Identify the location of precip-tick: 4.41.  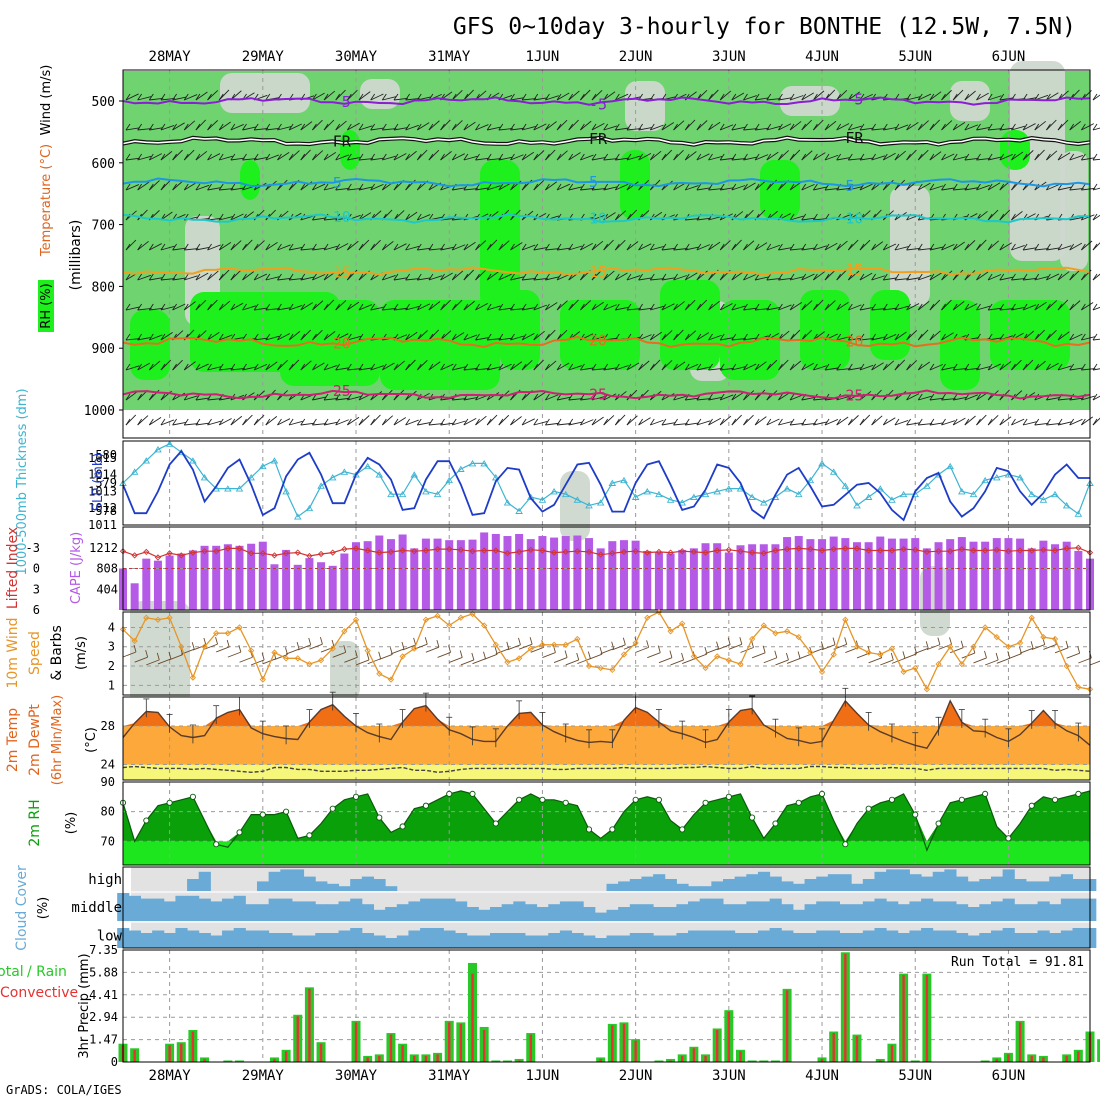
(103, 995).